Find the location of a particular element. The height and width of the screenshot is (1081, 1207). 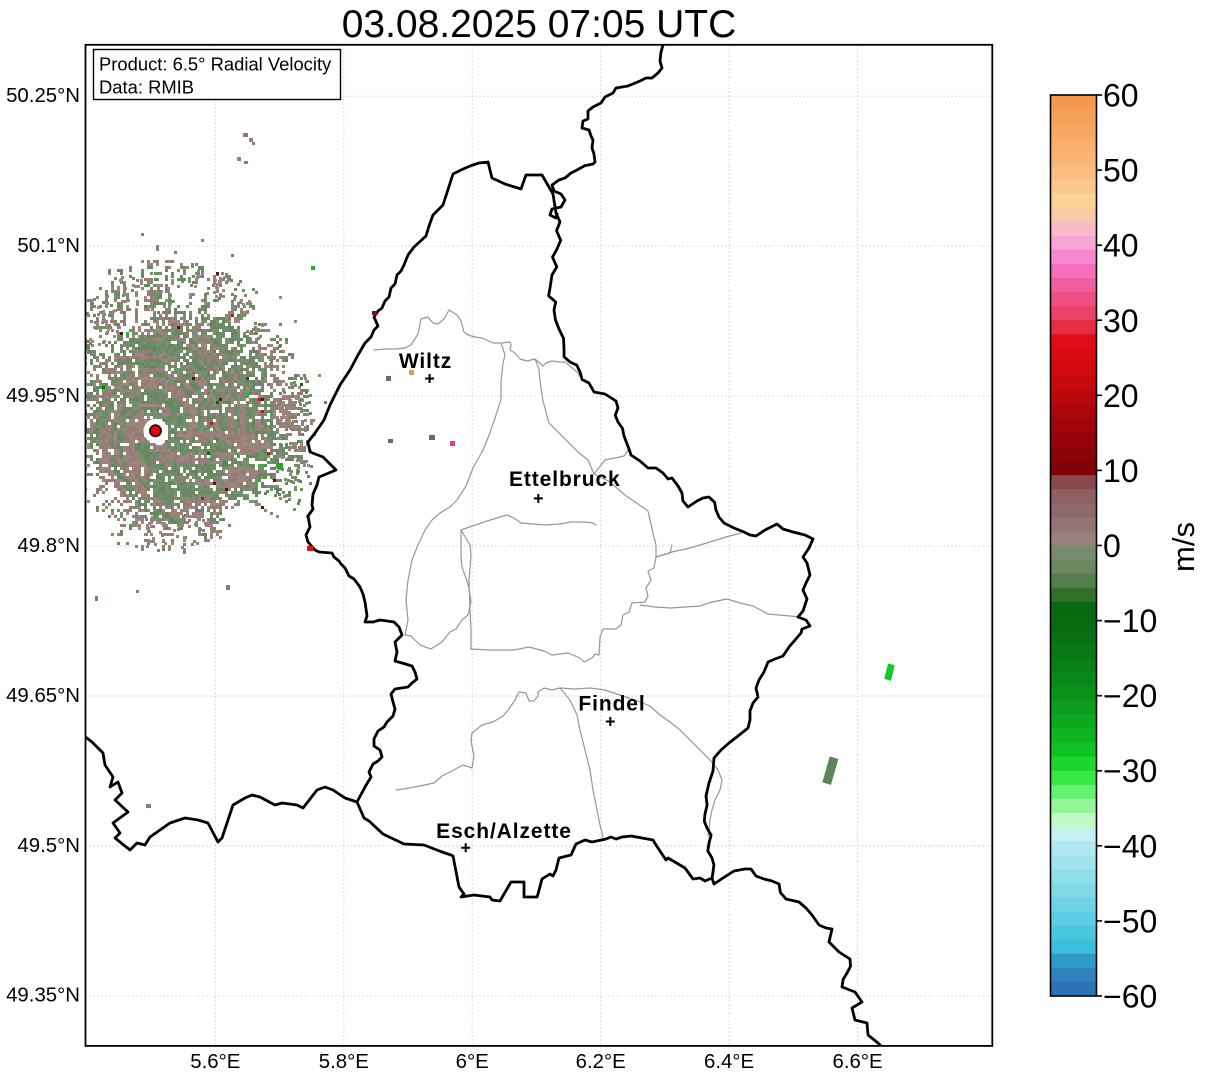

svg-text: 5.8°E is located at coordinates (344, 1062).